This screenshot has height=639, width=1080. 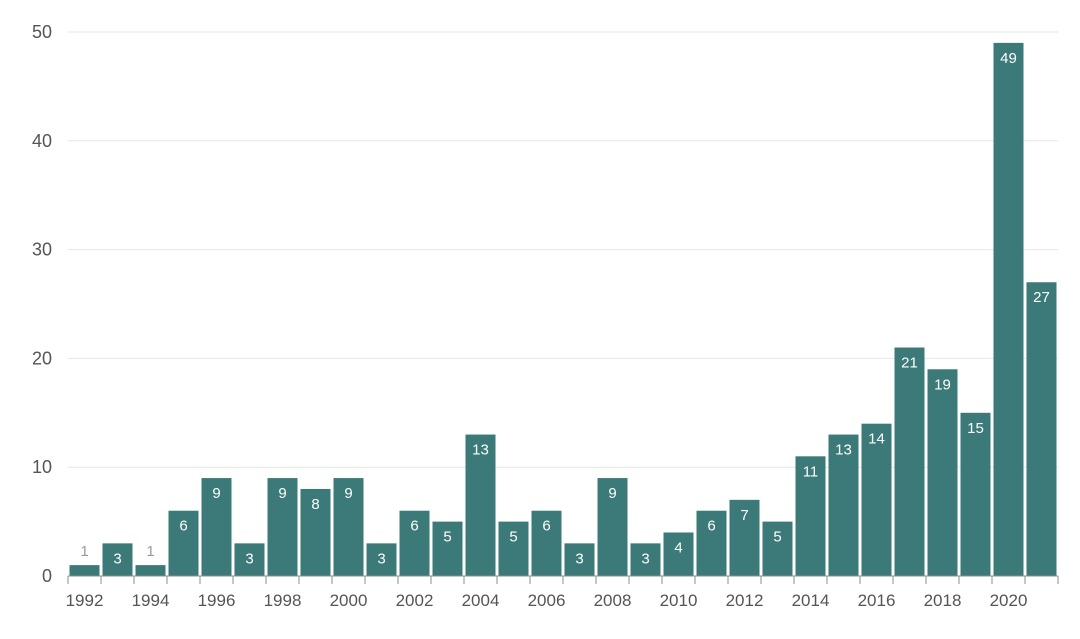 What do you see at coordinates (546, 543) in the screenshot?
I see `bar-2006` at bounding box center [546, 543].